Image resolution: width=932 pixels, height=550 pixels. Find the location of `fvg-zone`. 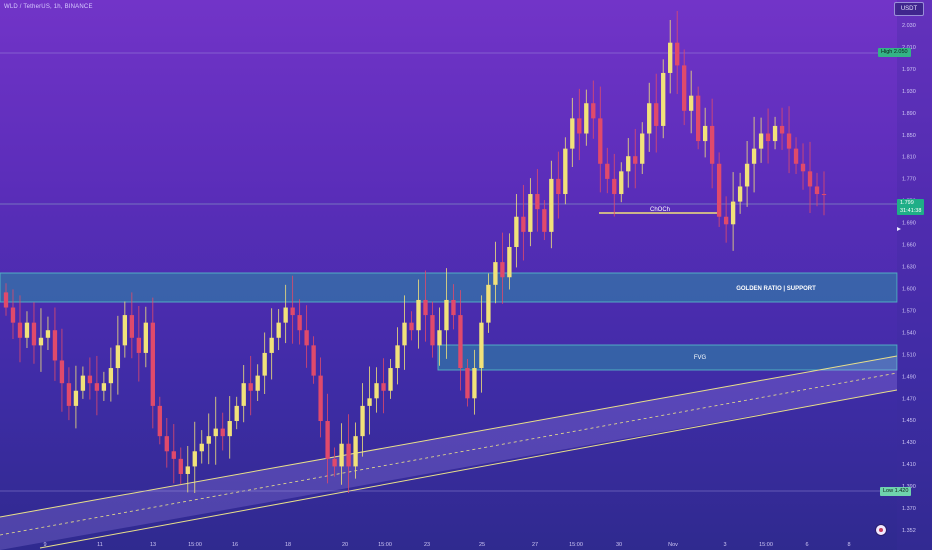

fvg-zone is located at coordinates (667, 357).